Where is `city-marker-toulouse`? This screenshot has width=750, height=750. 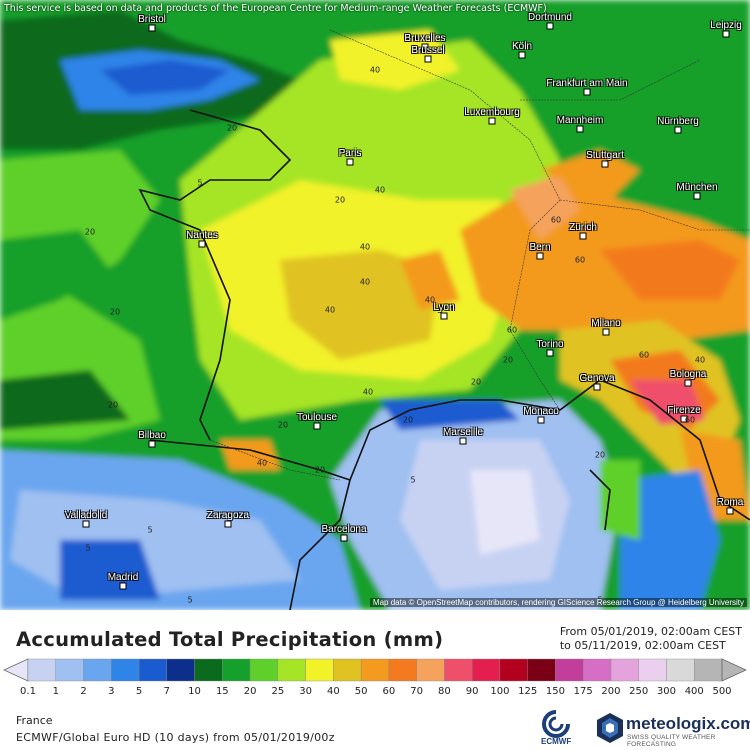
city-marker-toulouse is located at coordinates (317, 426).